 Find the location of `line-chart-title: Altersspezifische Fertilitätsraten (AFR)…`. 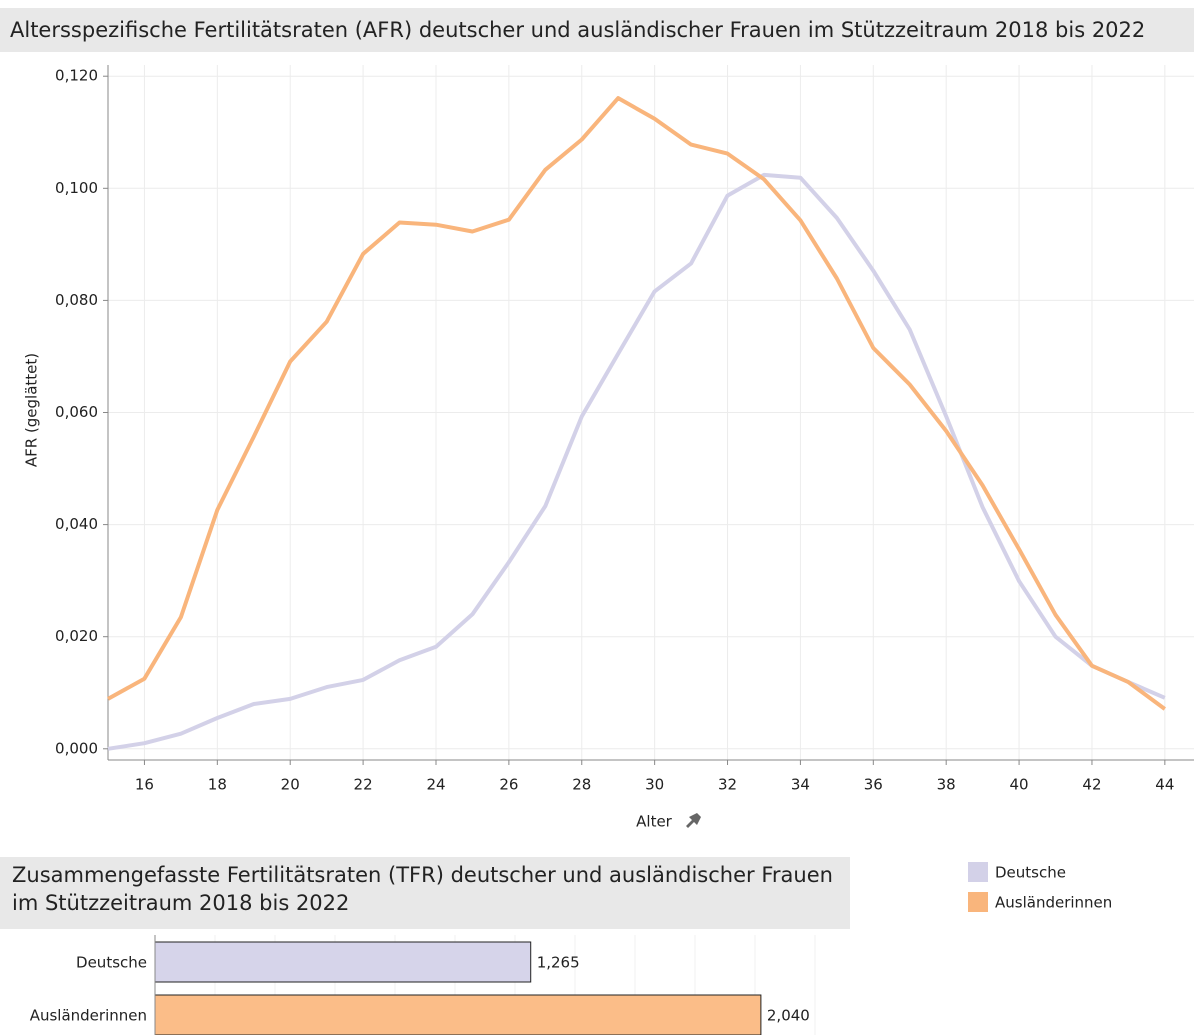

line-chart-title: Altersspezifische Fertilitätsraten (AFR)… is located at coordinates (597, 30).